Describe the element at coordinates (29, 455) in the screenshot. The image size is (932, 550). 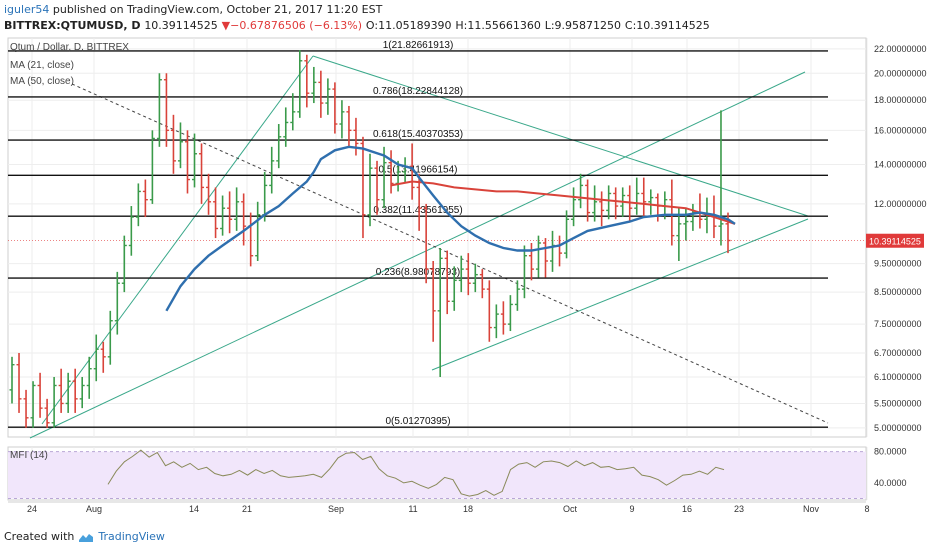
I see `mfi-label: MFI (14)` at that location.